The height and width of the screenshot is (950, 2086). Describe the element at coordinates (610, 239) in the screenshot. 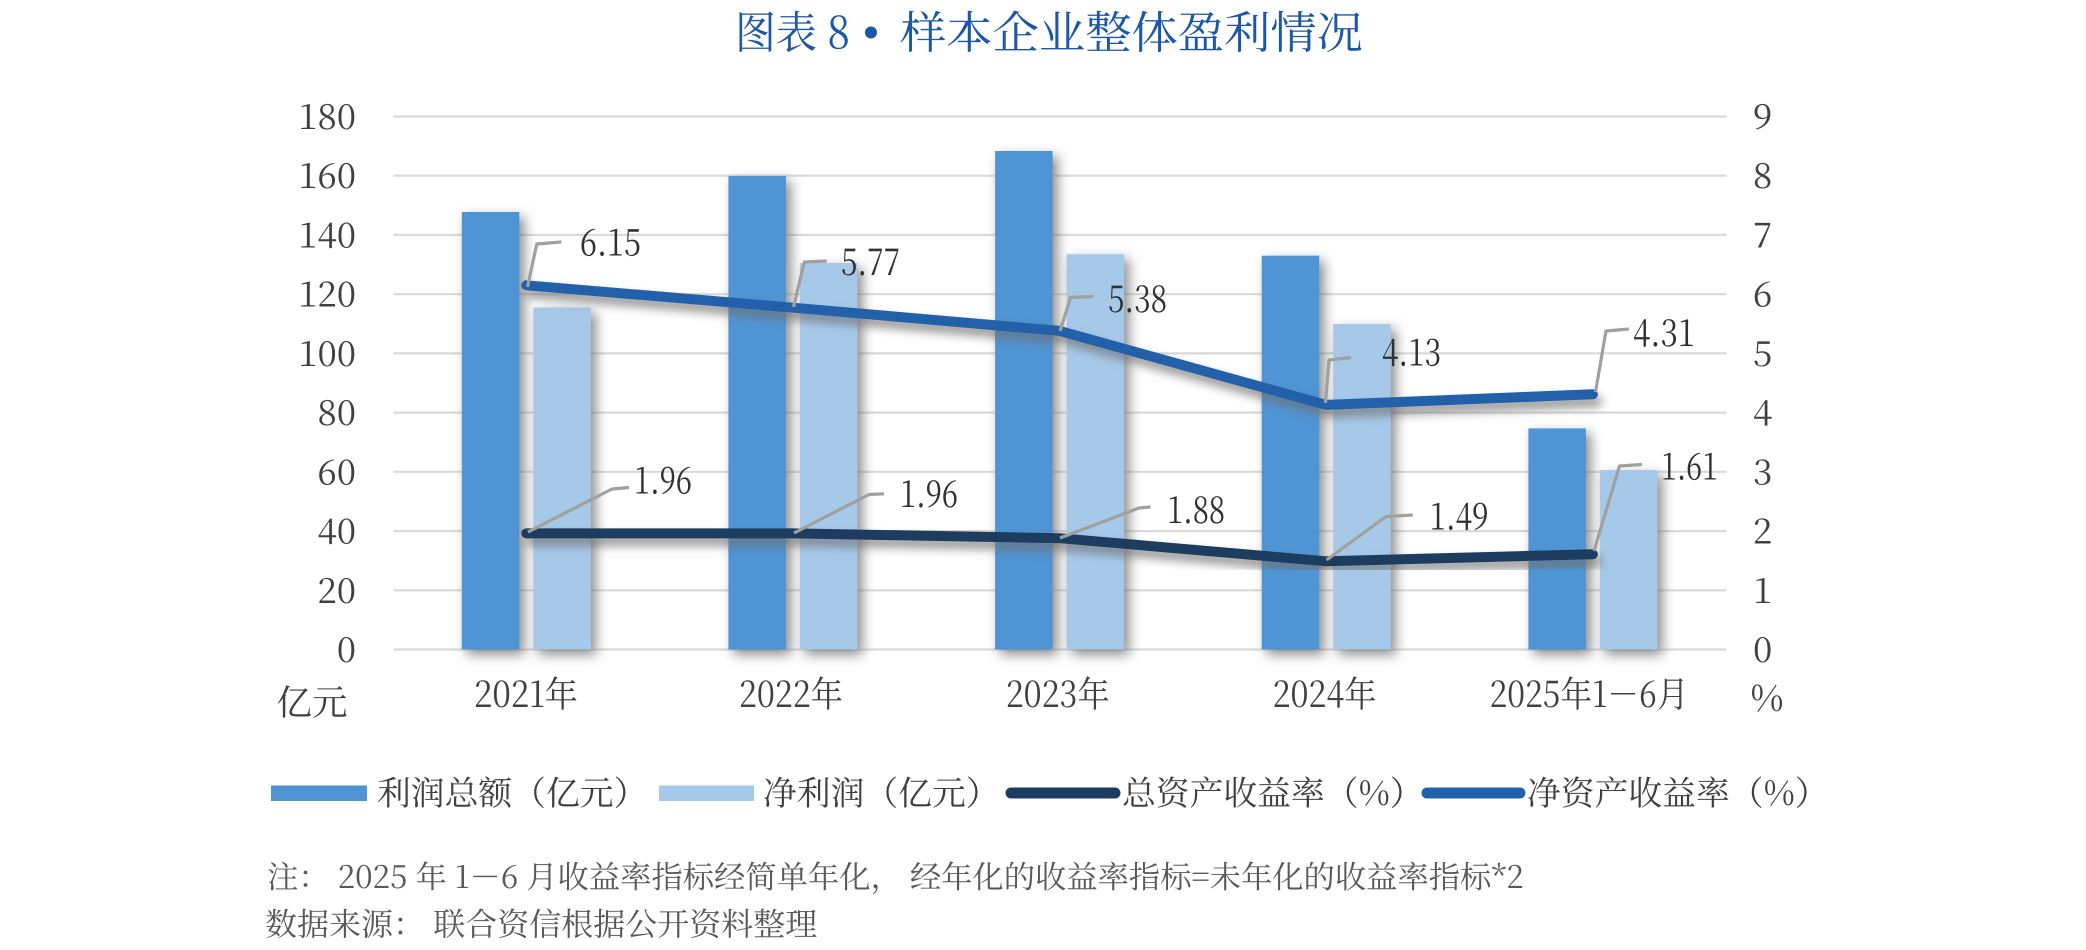

I see `svg-text: 6.15` at that location.